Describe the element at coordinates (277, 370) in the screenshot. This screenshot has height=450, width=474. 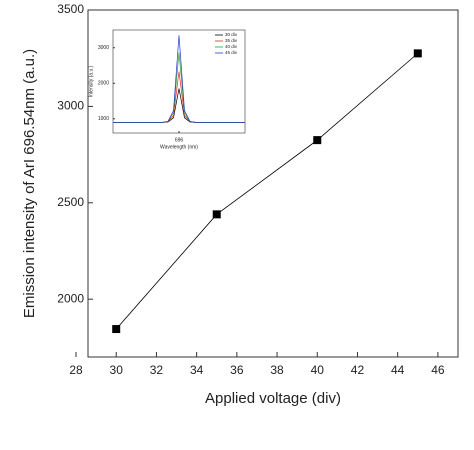
I see `x-tick-label: 38` at that location.